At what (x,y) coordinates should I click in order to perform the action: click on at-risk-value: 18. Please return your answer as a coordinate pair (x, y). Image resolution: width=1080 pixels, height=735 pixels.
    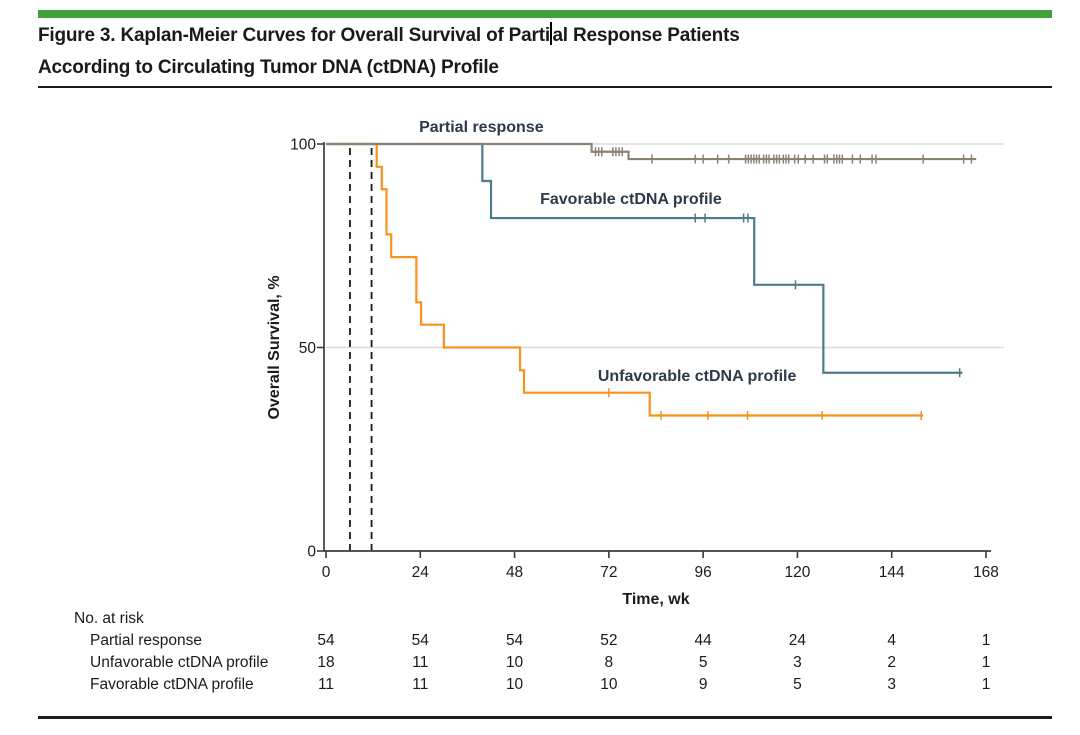
    Looking at the image, I should click on (326, 662).